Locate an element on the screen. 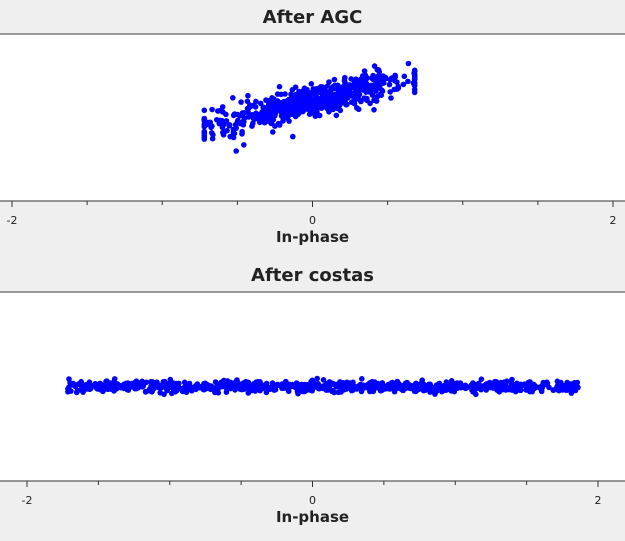 The image size is (625, 541). chart-title: After costas is located at coordinates (312, 275).